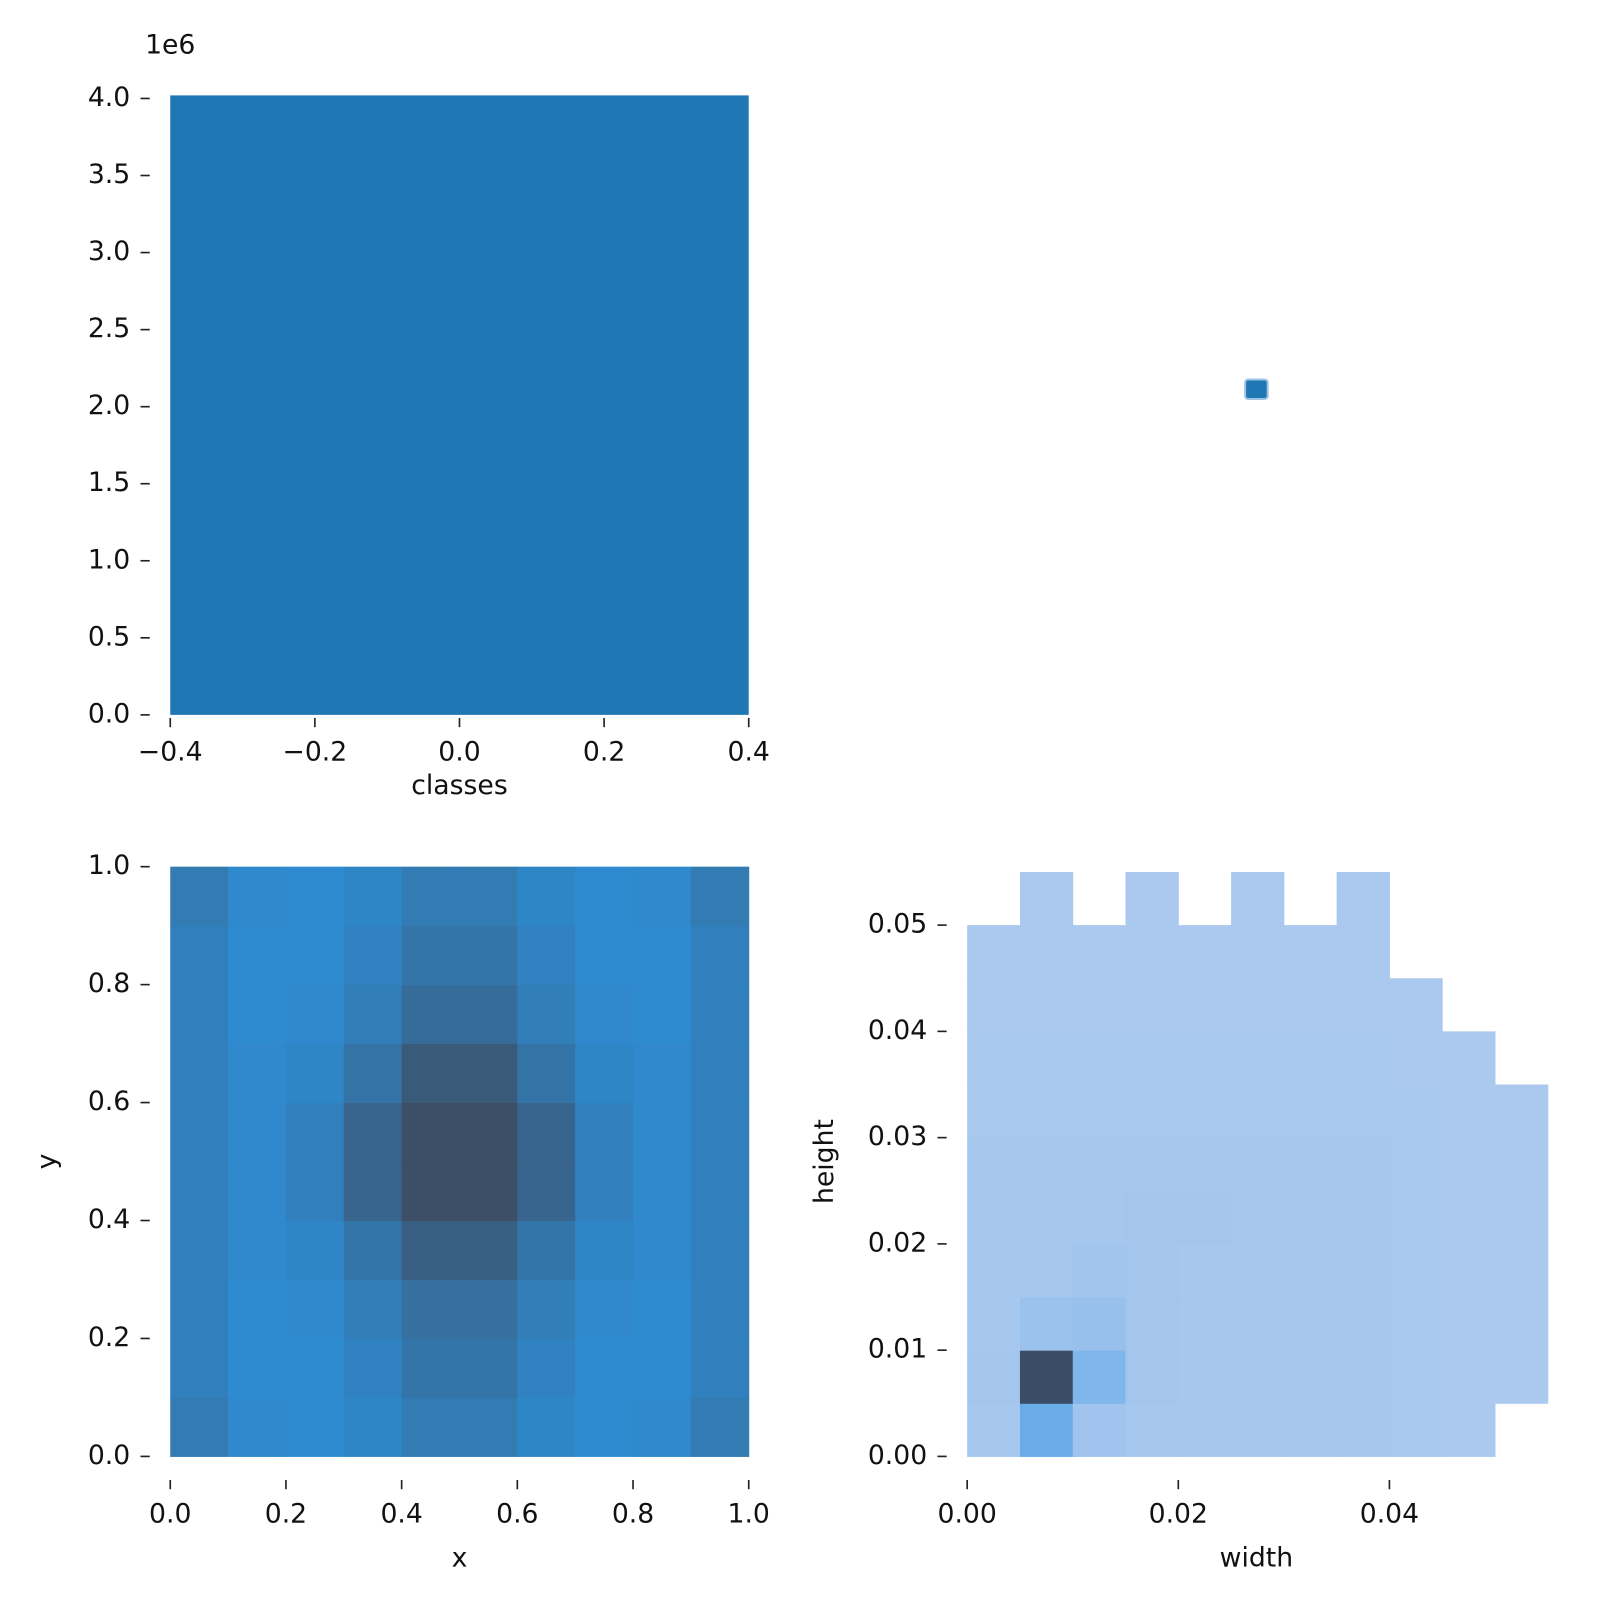 This screenshot has height=1604, width=1600. I want to click on x-axis-label: x, so click(460, 1557).